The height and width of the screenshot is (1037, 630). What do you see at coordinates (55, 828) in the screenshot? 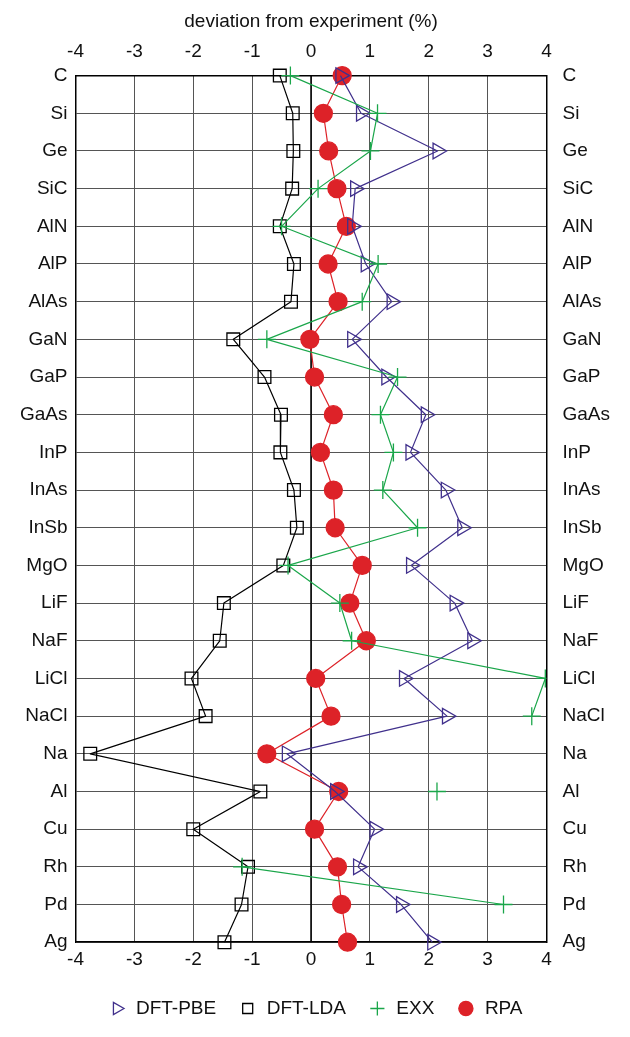
I see `y-tick-label: Cu` at bounding box center [55, 828].